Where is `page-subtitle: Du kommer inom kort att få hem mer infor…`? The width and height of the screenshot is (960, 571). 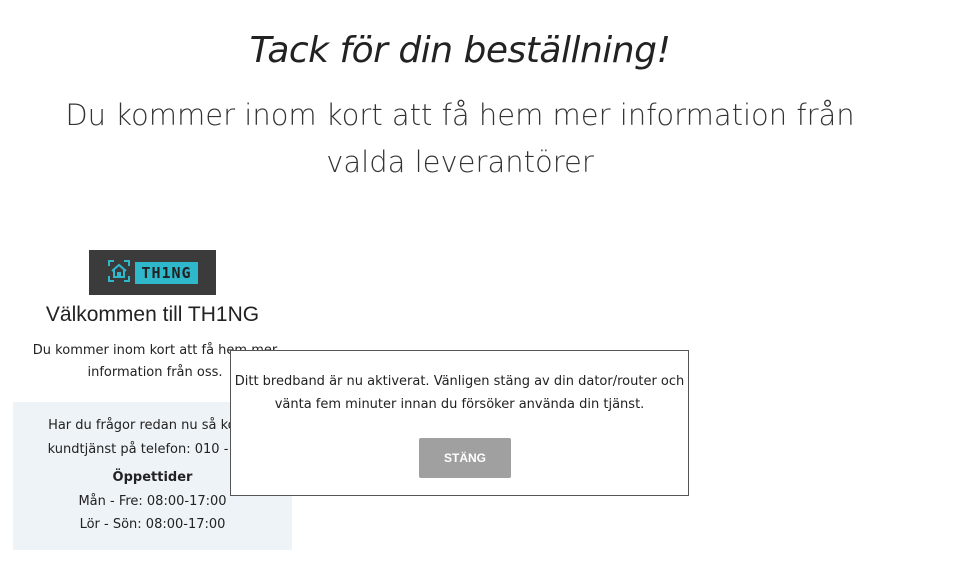 page-subtitle: Du kommer inom kort att få hem mer infor… is located at coordinates (460, 138).